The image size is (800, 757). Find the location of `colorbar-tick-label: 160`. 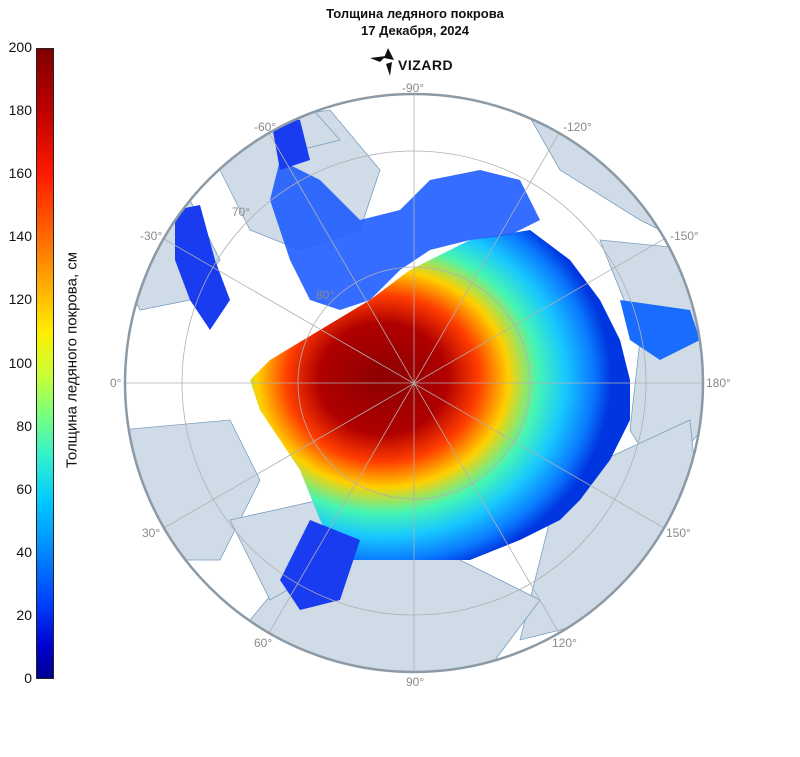

colorbar-tick-label: 160 is located at coordinates (20, 173).